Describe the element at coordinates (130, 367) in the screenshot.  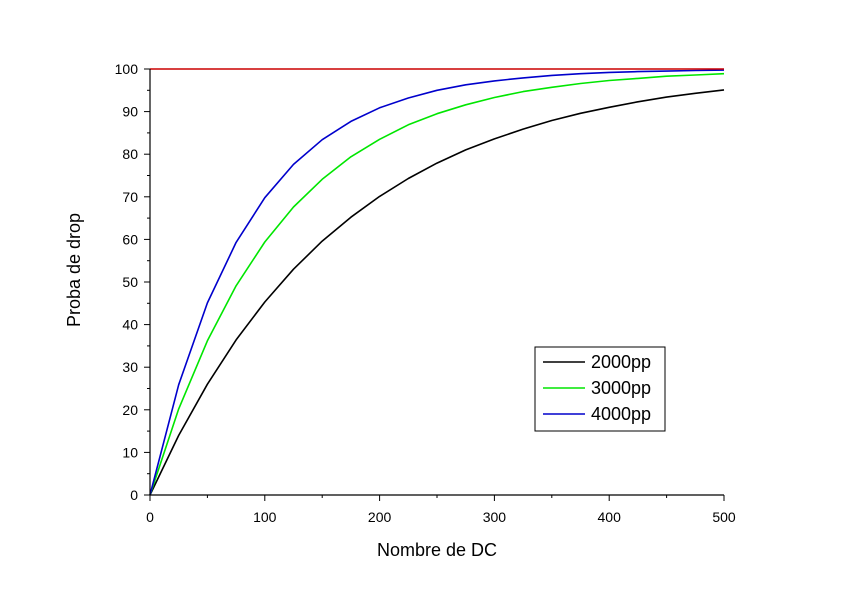
I see `y-tick-label: 30` at that location.